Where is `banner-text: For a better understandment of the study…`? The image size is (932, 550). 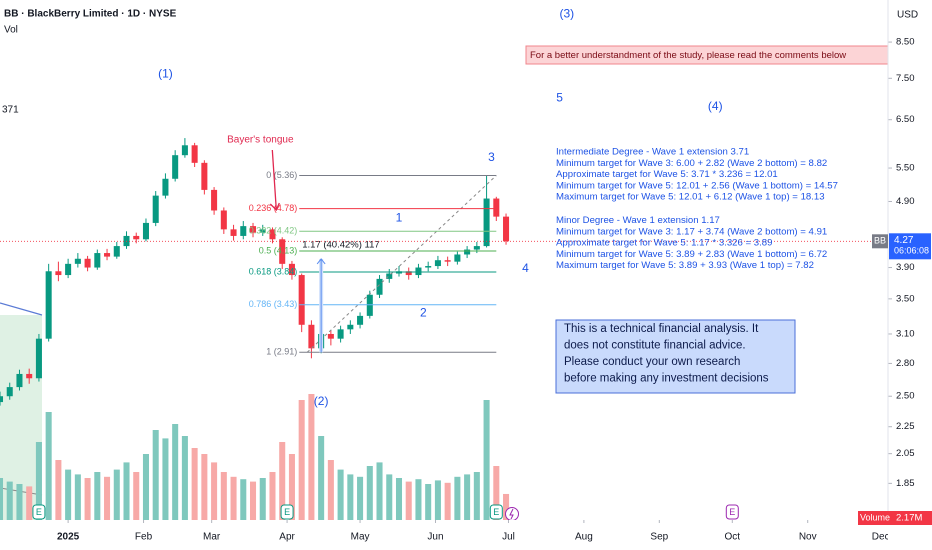
banner-text: For a better understandment of the study… is located at coordinates (688, 55).